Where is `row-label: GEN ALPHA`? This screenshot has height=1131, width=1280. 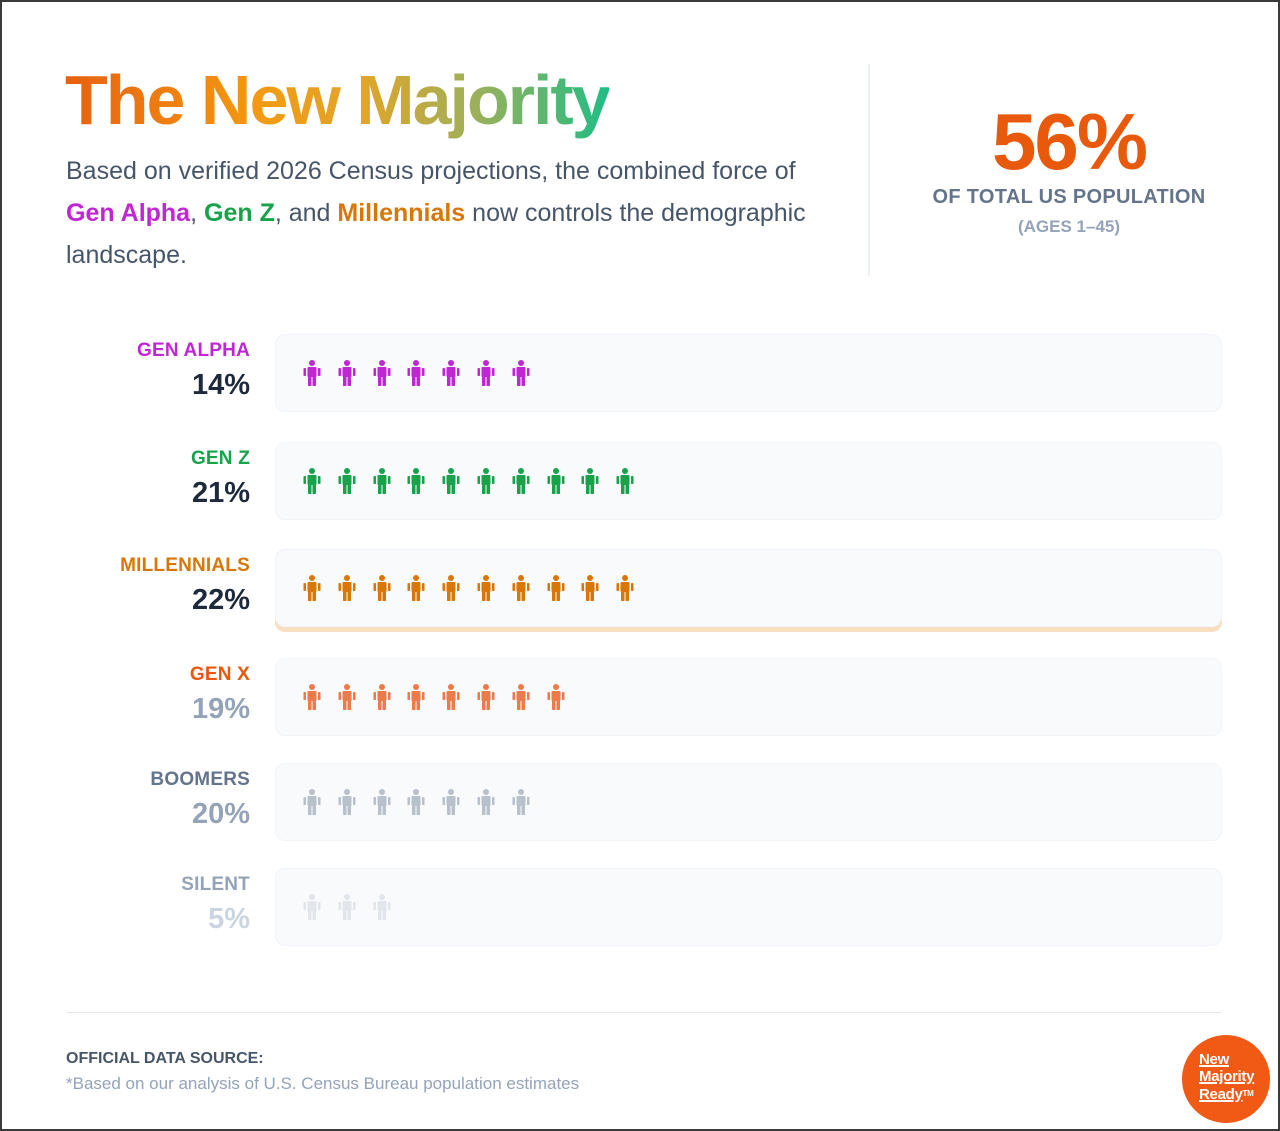 row-label: GEN ALPHA is located at coordinates (193, 350).